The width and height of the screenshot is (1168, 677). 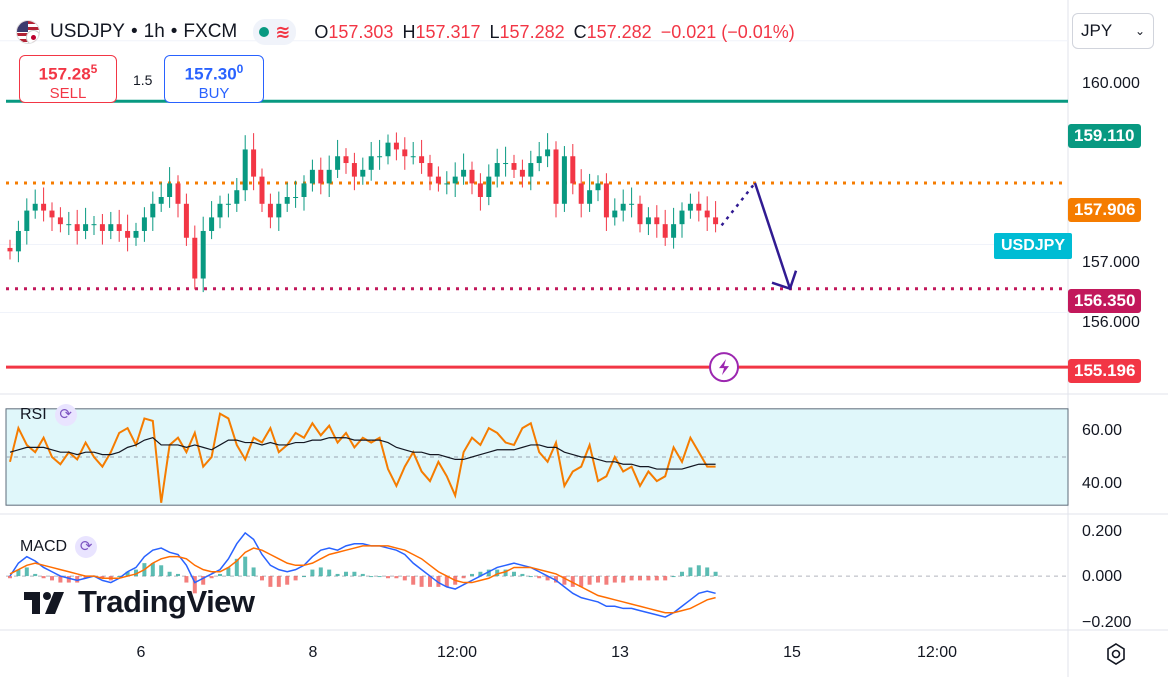 What do you see at coordinates (1111, 322) in the screenshot?
I see `price-axis-tick: 156.000` at bounding box center [1111, 322].